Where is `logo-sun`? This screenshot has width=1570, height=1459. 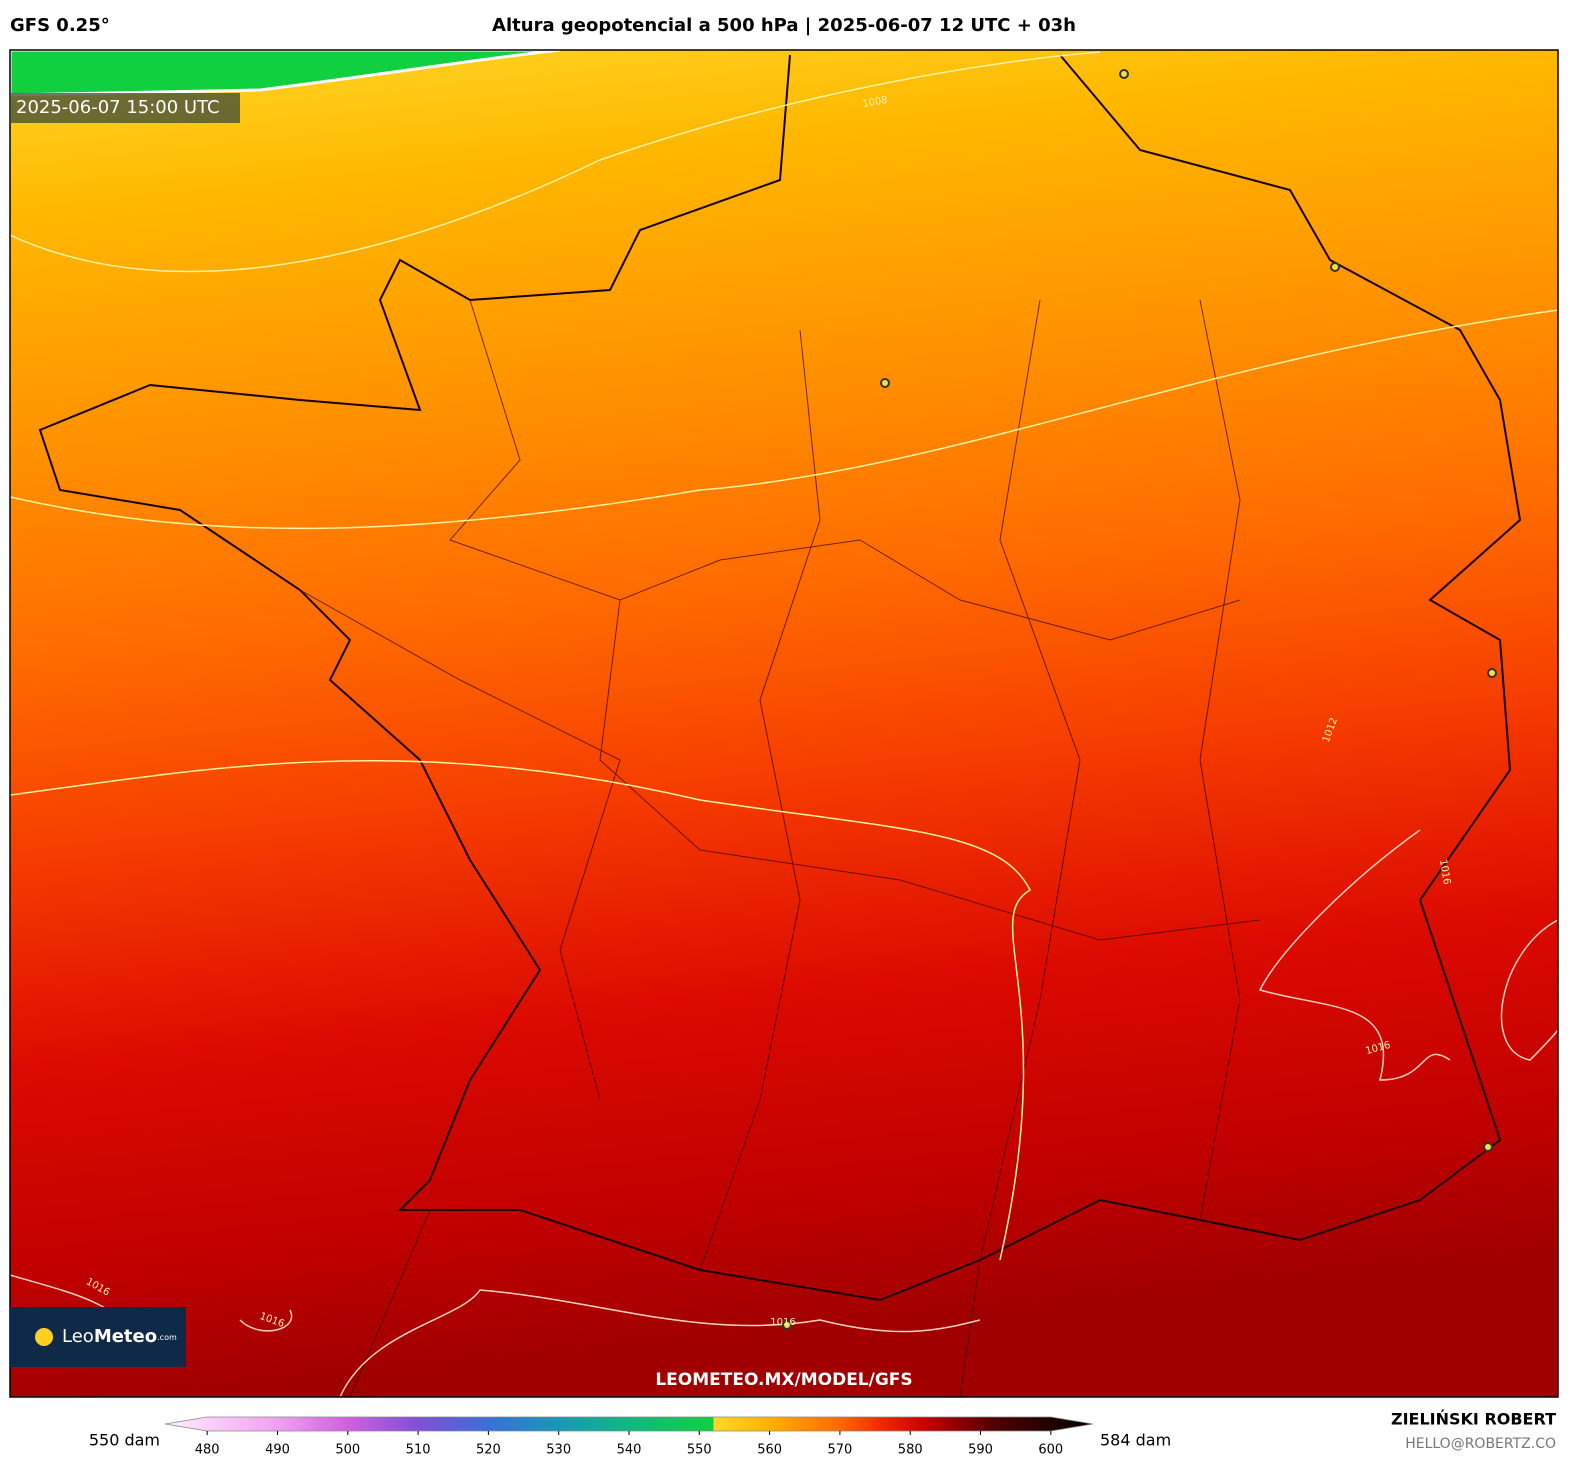 logo-sun is located at coordinates (44, 1337).